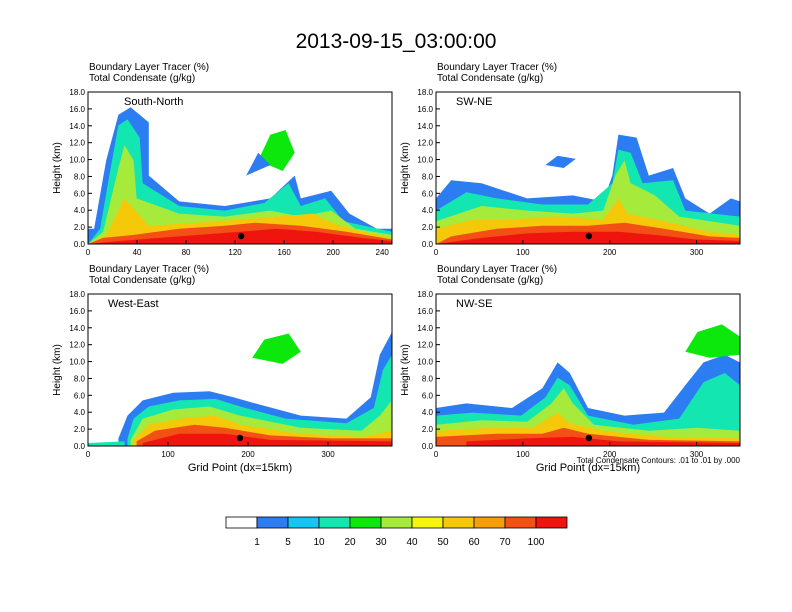  I want to click on colorbar-label: 1, so click(257, 542).